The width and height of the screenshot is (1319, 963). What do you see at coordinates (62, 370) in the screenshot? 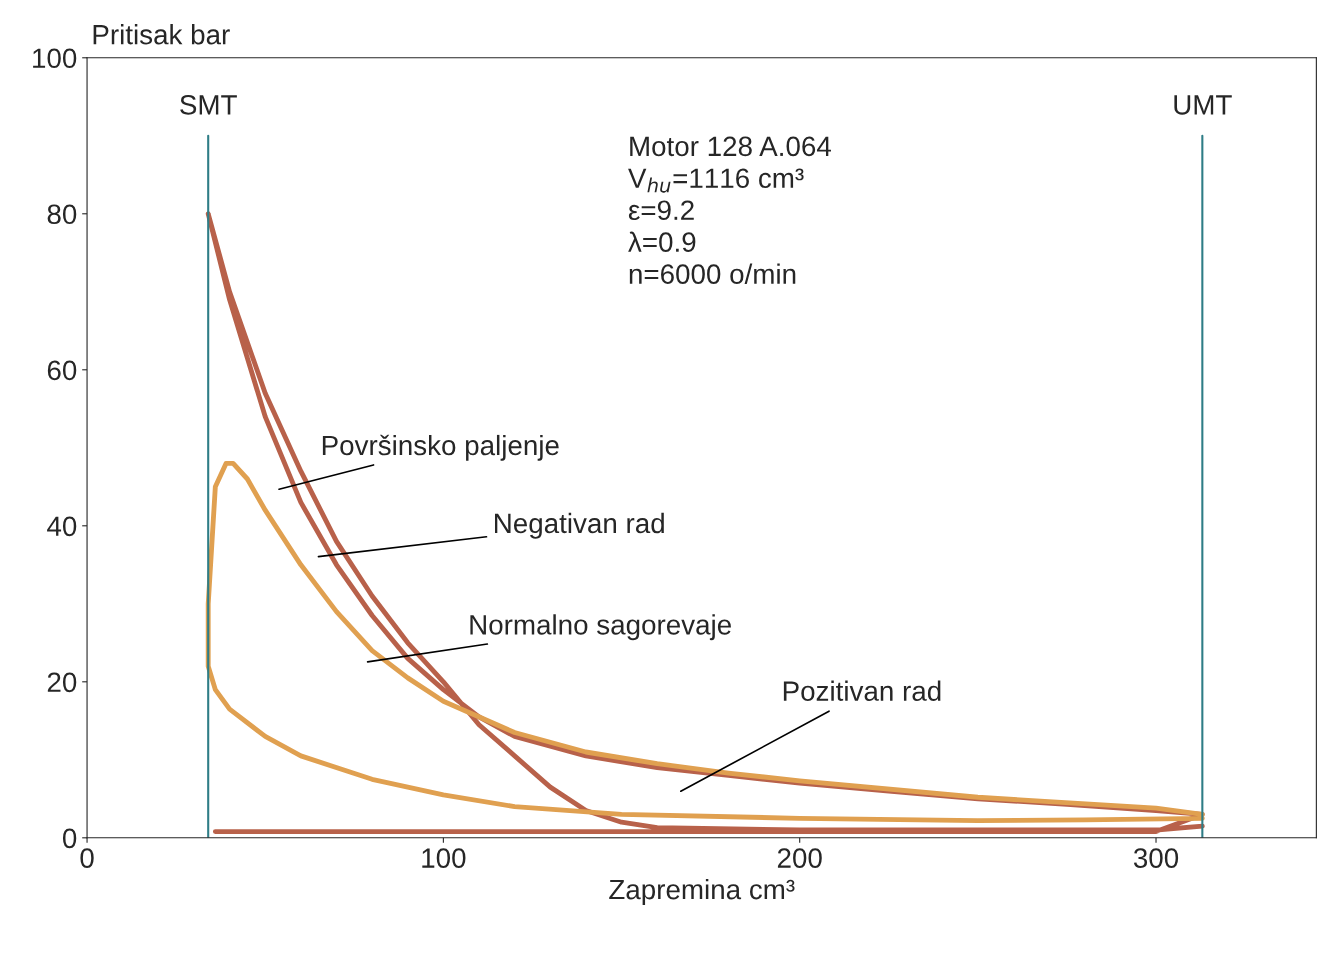
I see `y-tick-label: 60` at bounding box center [62, 370].